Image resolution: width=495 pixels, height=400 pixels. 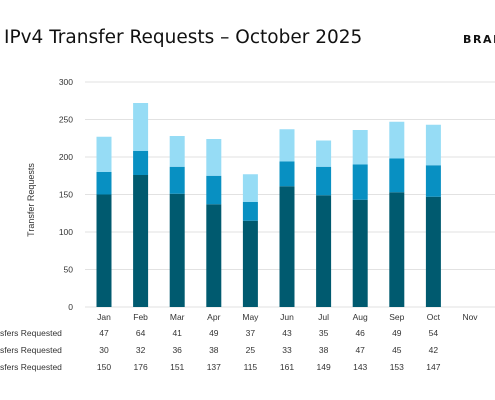 I want to click on table-cell: 32, so click(x=141, y=350).